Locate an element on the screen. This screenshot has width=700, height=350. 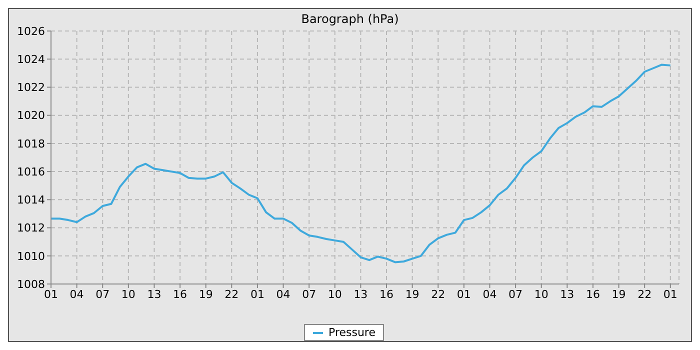
y-tick-label: 1024 is located at coordinates (31, 59).